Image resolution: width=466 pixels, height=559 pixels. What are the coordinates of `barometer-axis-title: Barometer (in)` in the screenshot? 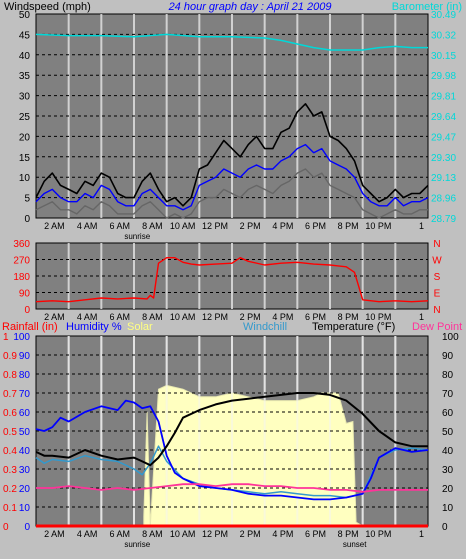 It's located at (427, 7).